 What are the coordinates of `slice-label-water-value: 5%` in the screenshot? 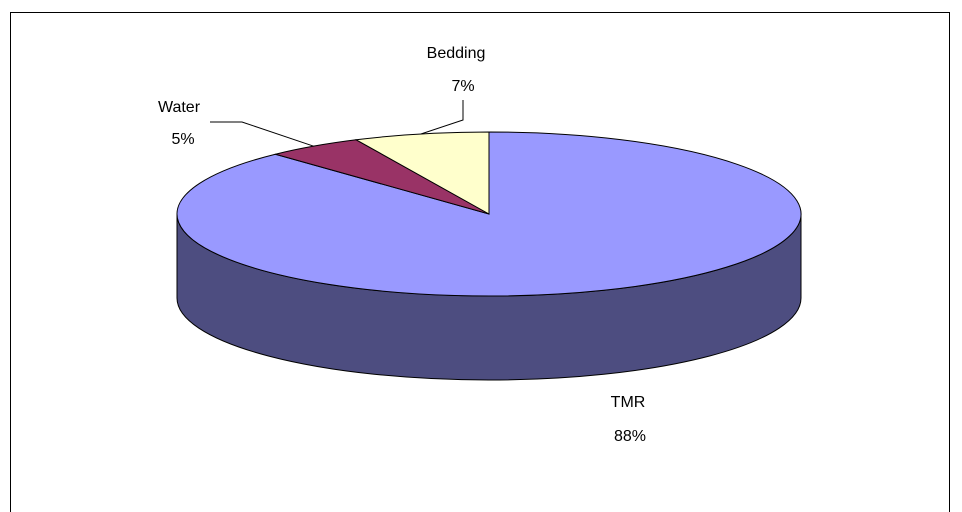 It's located at (182, 139).